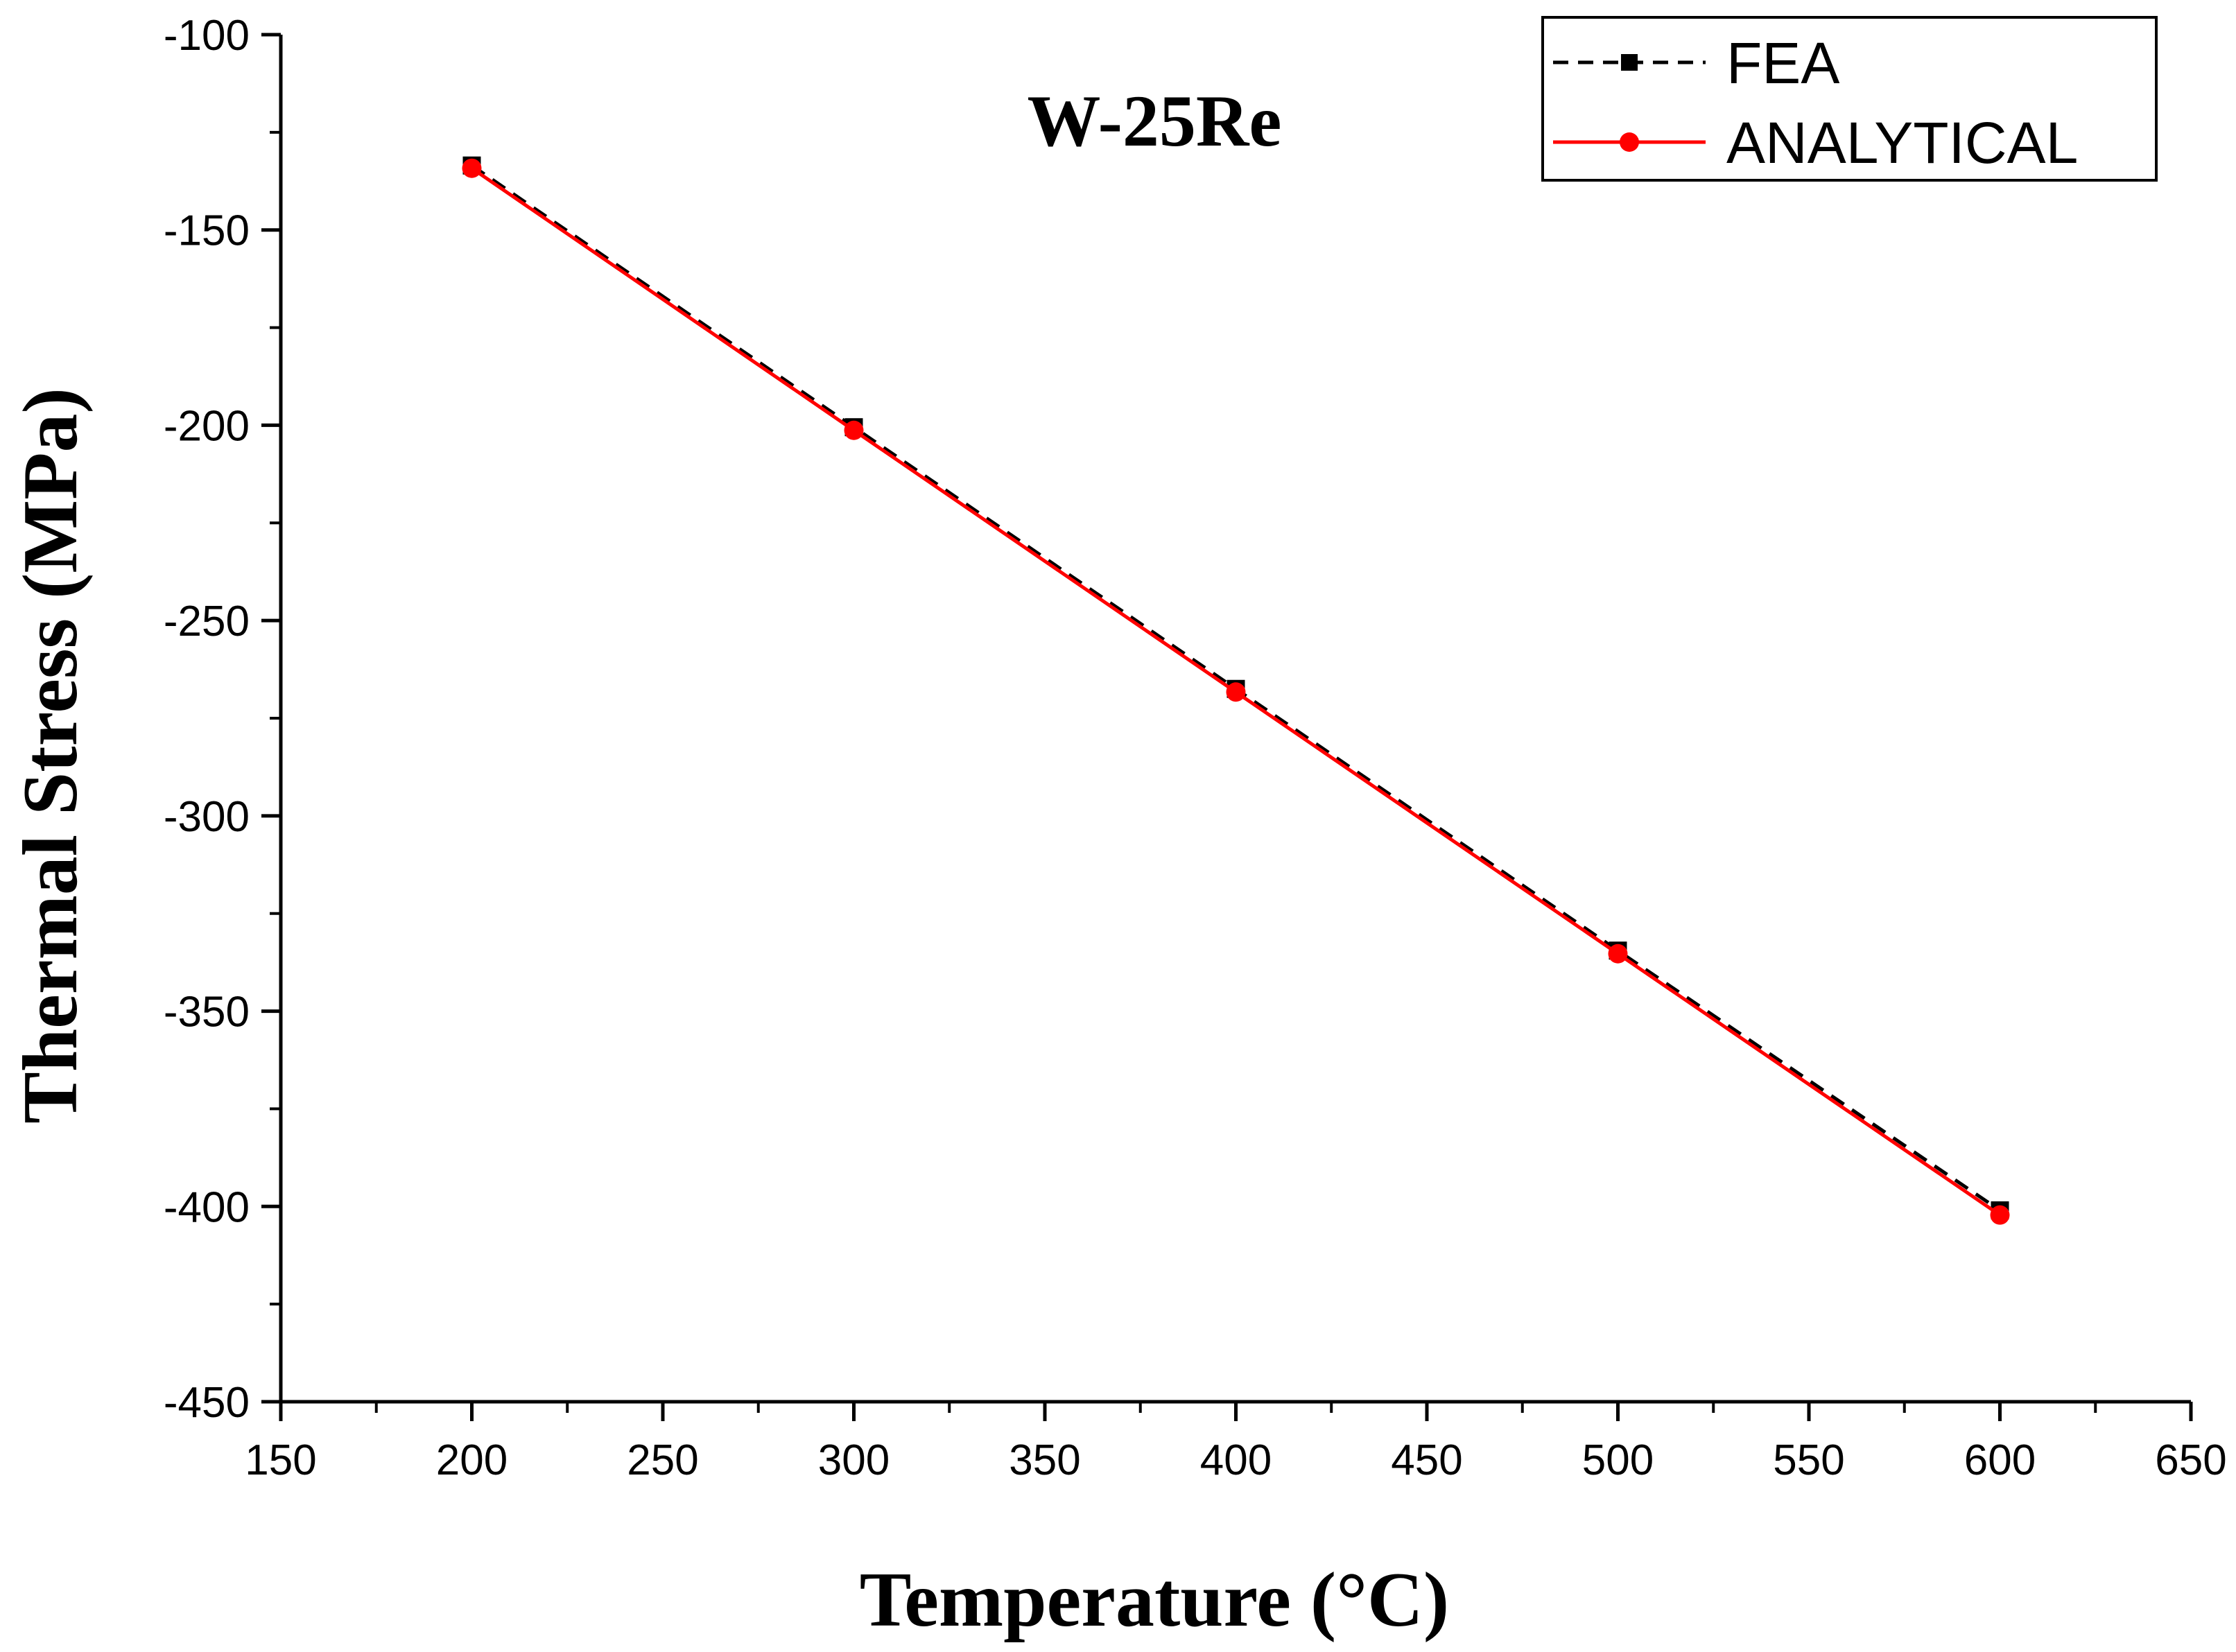  What do you see at coordinates (854, 1460) in the screenshot?
I see `x-tick-label: 300` at bounding box center [854, 1460].